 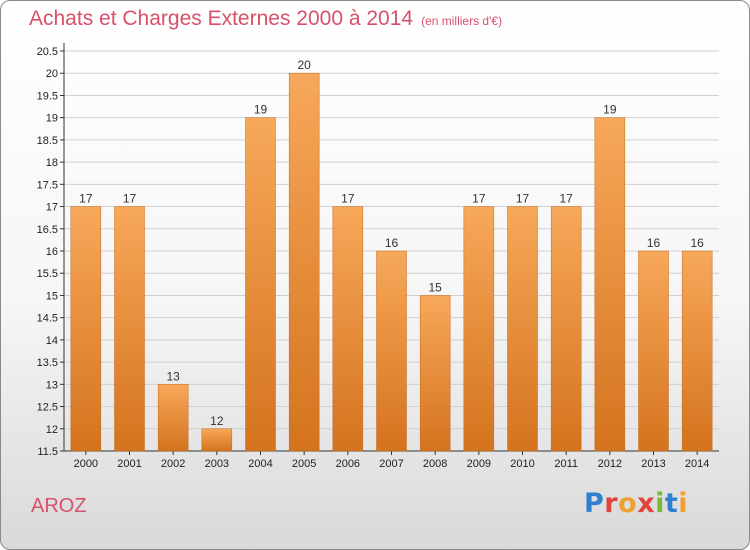 What do you see at coordinates (391, 351) in the screenshot?
I see `bar-2007` at bounding box center [391, 351].